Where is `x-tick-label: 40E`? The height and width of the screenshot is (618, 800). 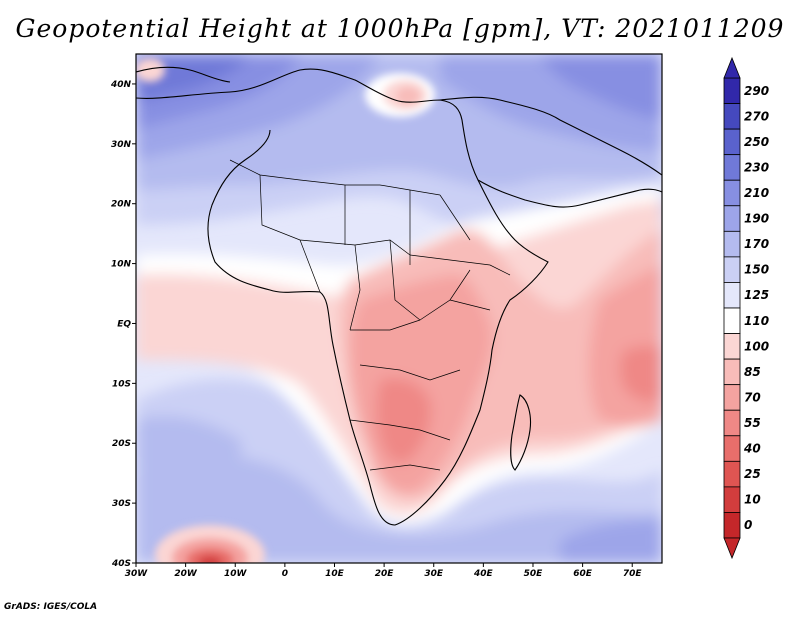 x-tick-label: 40E is located at coordinates (483, 574).